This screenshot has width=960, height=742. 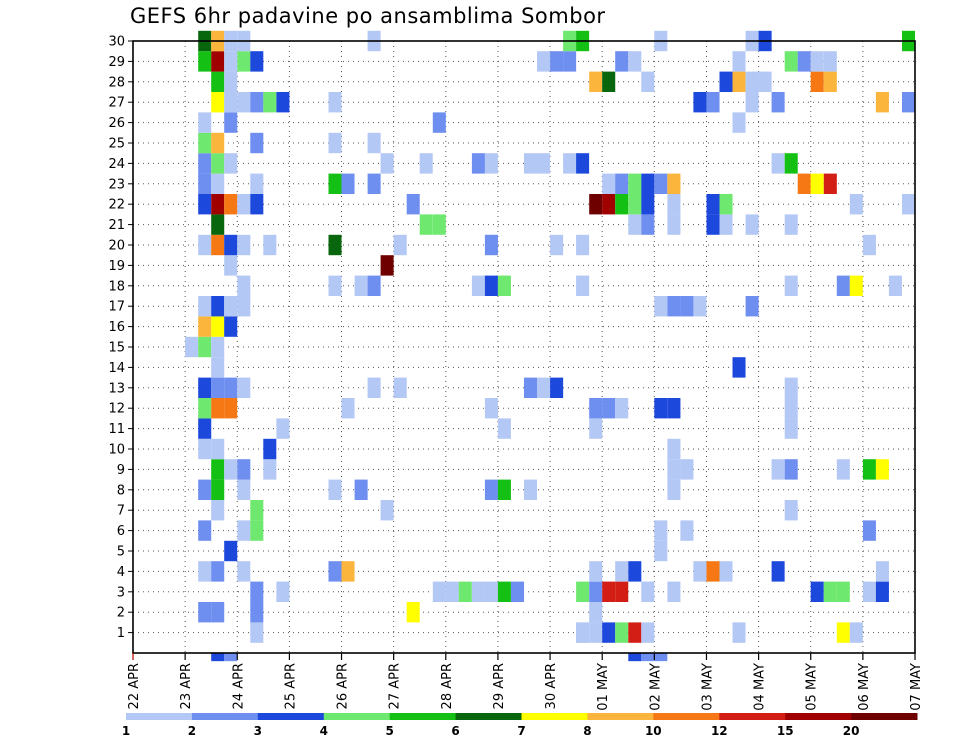 I want to click on y-tick-label: 20, so click(x=116, y=246).